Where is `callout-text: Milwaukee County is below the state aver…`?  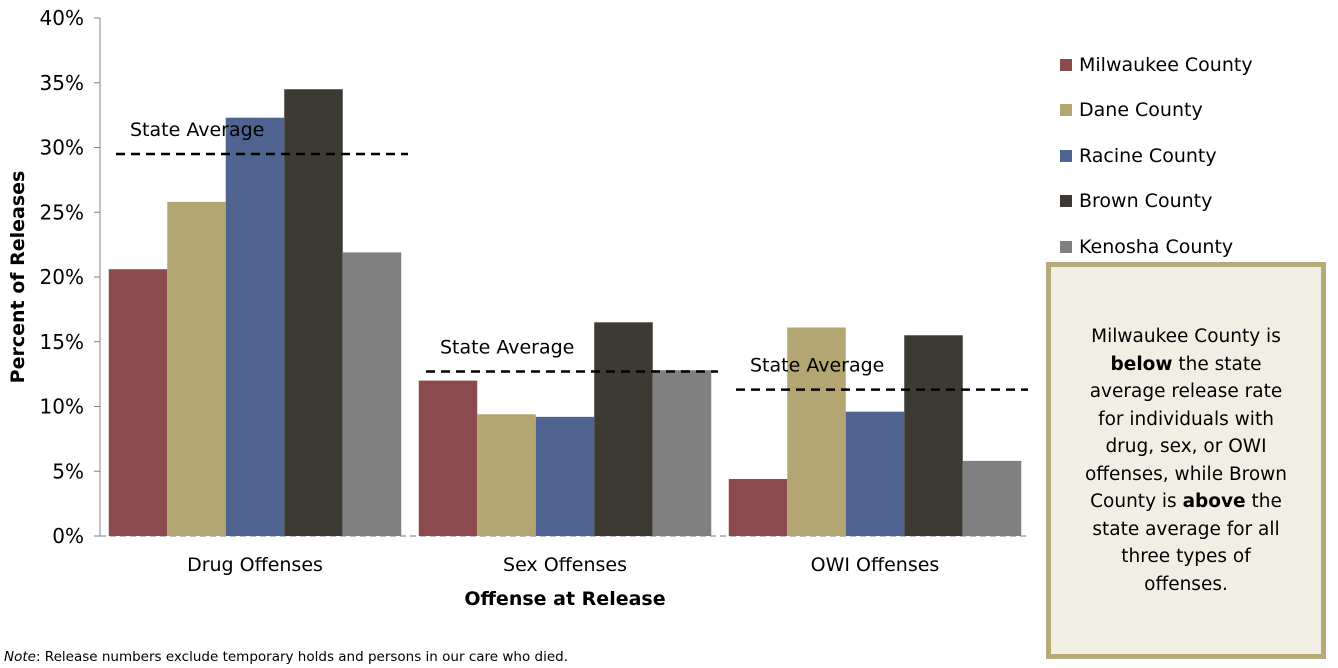
callout-text: Milwaukee County is below the state aver… is located at coordinates (1186, 460).